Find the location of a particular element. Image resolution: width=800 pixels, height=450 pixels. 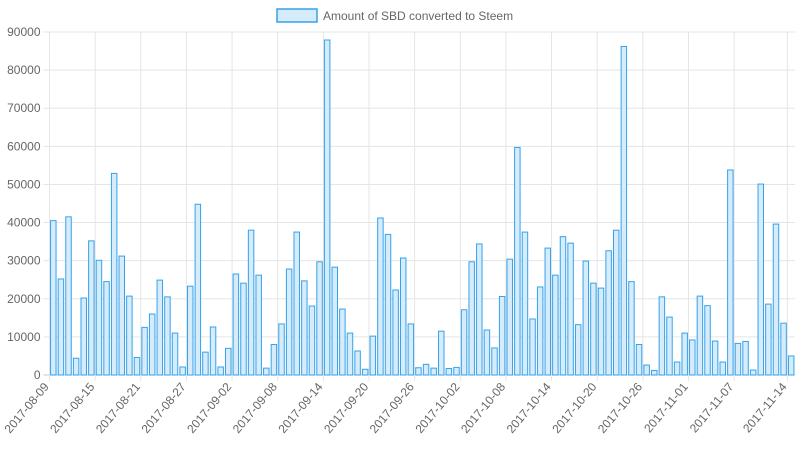

x-tick-label: 2017-11-14 is located at coordinates (765, 408).